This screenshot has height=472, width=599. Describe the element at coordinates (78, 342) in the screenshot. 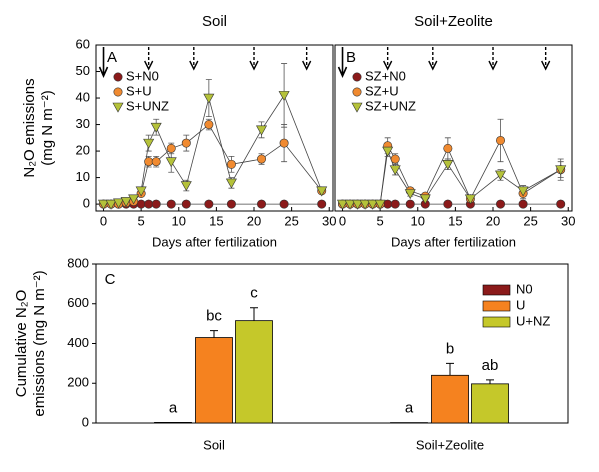

I see `y-tick-label: 400` at that location.